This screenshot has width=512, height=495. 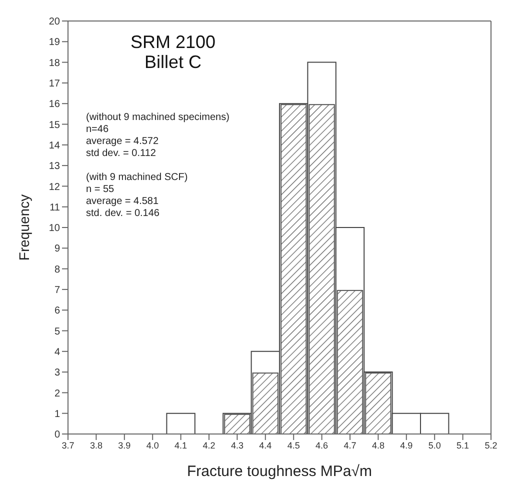 What do you see at coordinates (279, 471) in the screenshot?
I see `x-axis-title: Fracture toughness MPa√m` at bounding box center [279, 471].